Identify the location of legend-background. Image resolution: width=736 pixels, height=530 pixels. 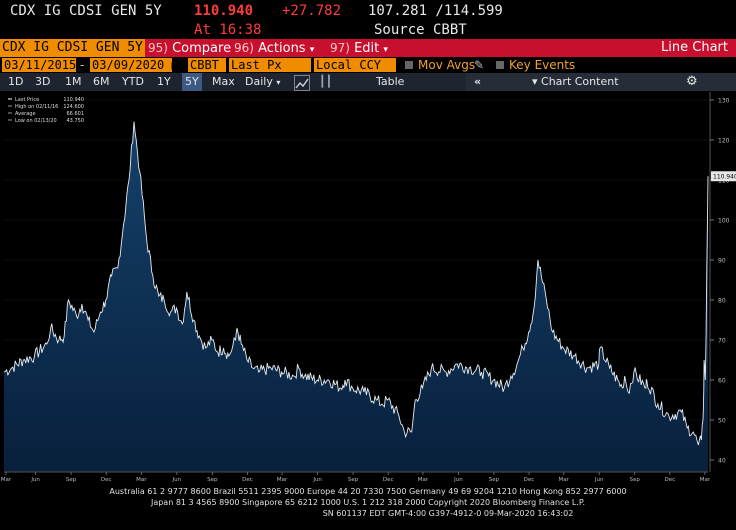
(45, 110).